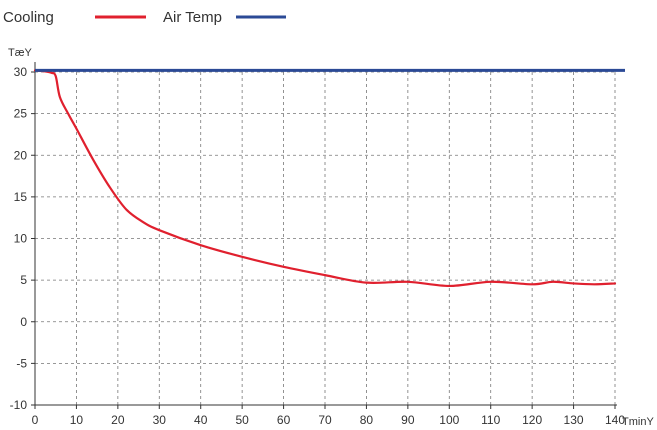 The height and width of the screenshot is (430, 657). What do you see at coordinates (21, 155) in the screenshot?
I see `y-tick-label: 20` at bounding box center [21, 155].